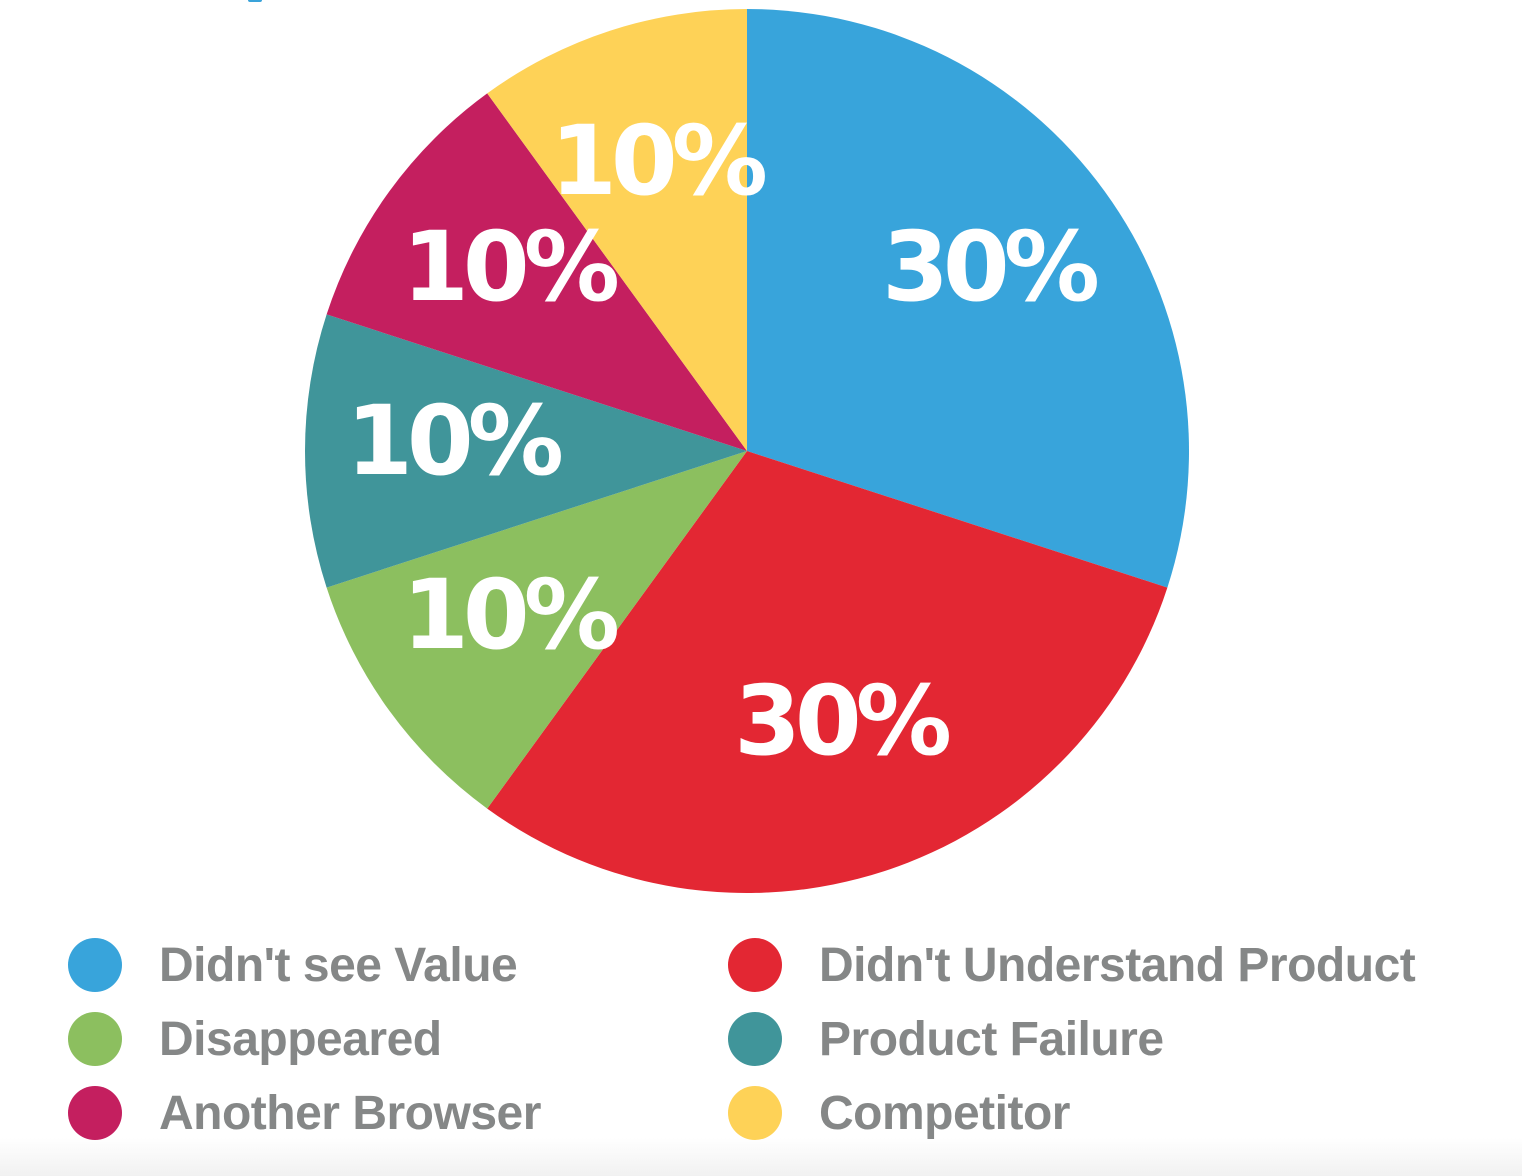  I want to click on legend-item-disappeared: Disappeared, so click(255, 1039).